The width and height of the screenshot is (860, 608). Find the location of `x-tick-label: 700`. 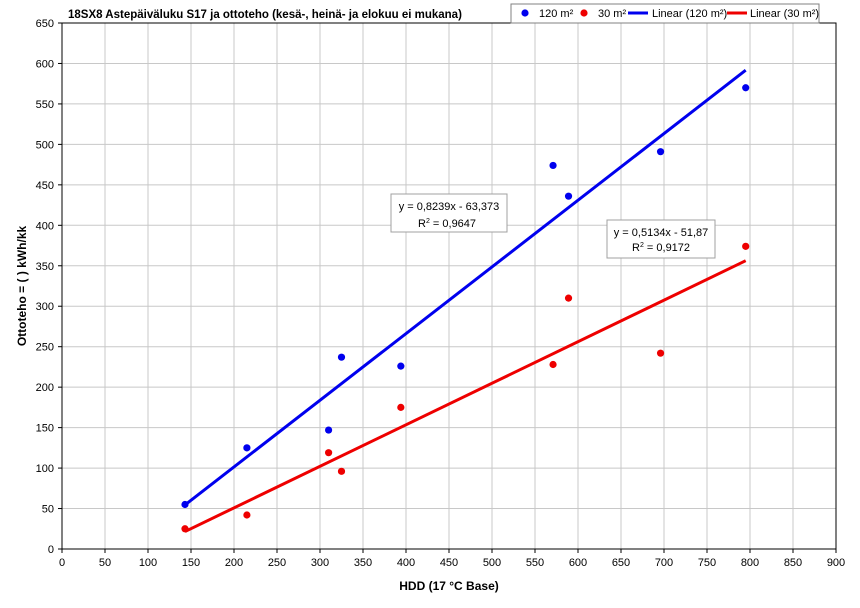

x-tick-label: 700 is located at coordinates (664, 563).